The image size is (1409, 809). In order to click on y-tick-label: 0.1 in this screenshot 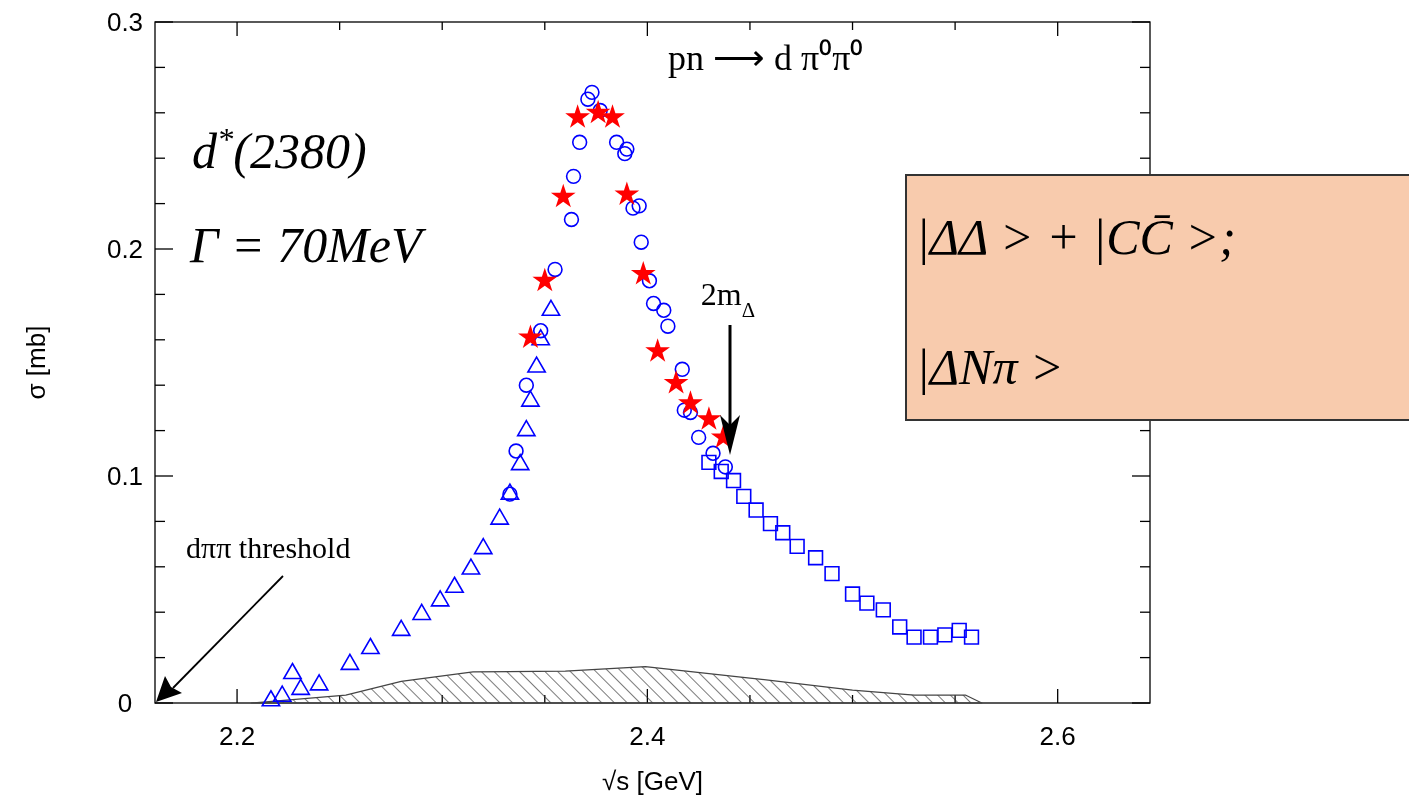, I will do `click(125, 476)`.